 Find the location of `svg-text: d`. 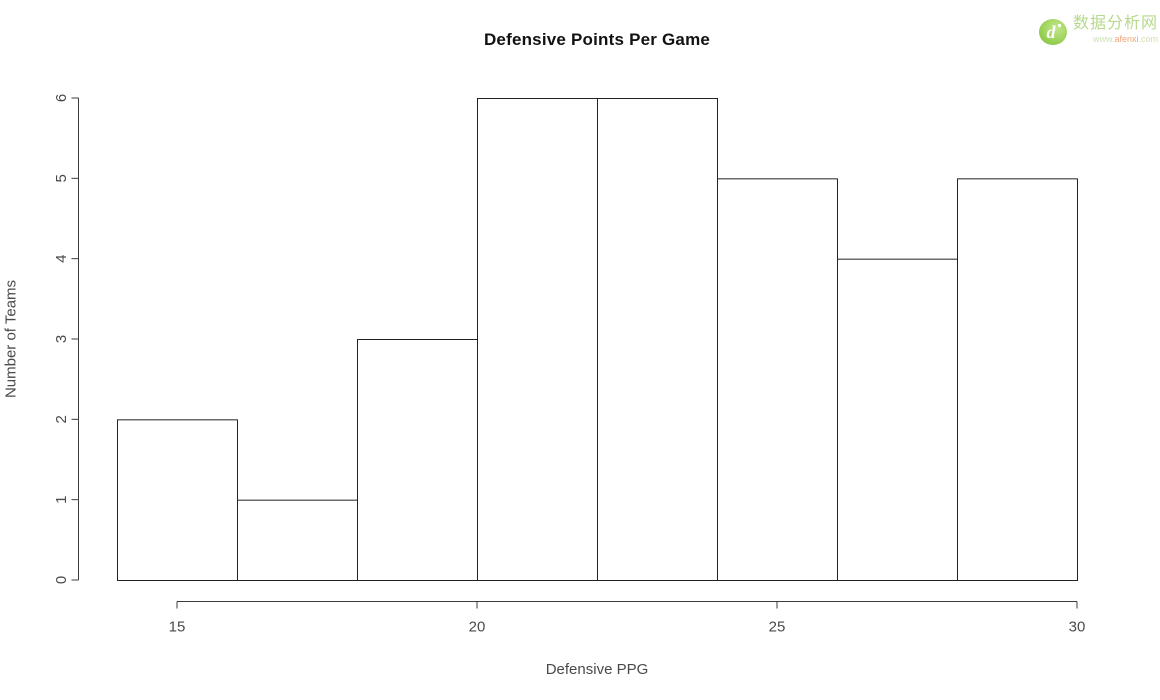

svg-text: d is located at coordinates (1052, 32).